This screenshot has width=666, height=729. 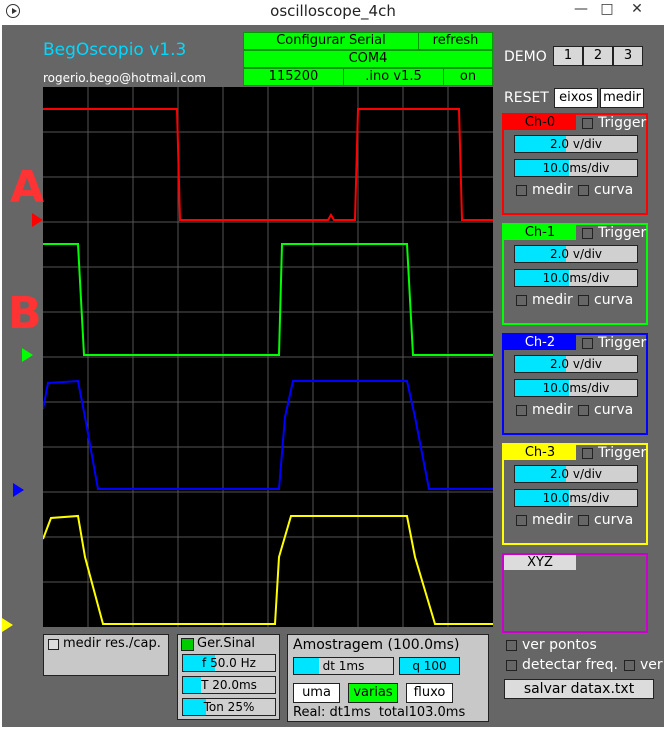 I want to click on amostragem-varias-button: varias, so click(x=373, y=693).